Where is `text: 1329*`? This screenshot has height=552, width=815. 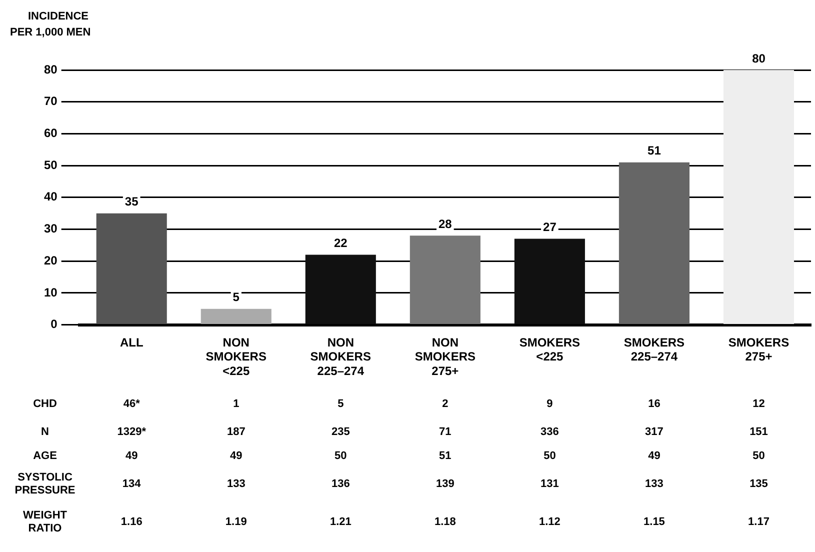 text: 1329* is located at coordinates (132, 432).